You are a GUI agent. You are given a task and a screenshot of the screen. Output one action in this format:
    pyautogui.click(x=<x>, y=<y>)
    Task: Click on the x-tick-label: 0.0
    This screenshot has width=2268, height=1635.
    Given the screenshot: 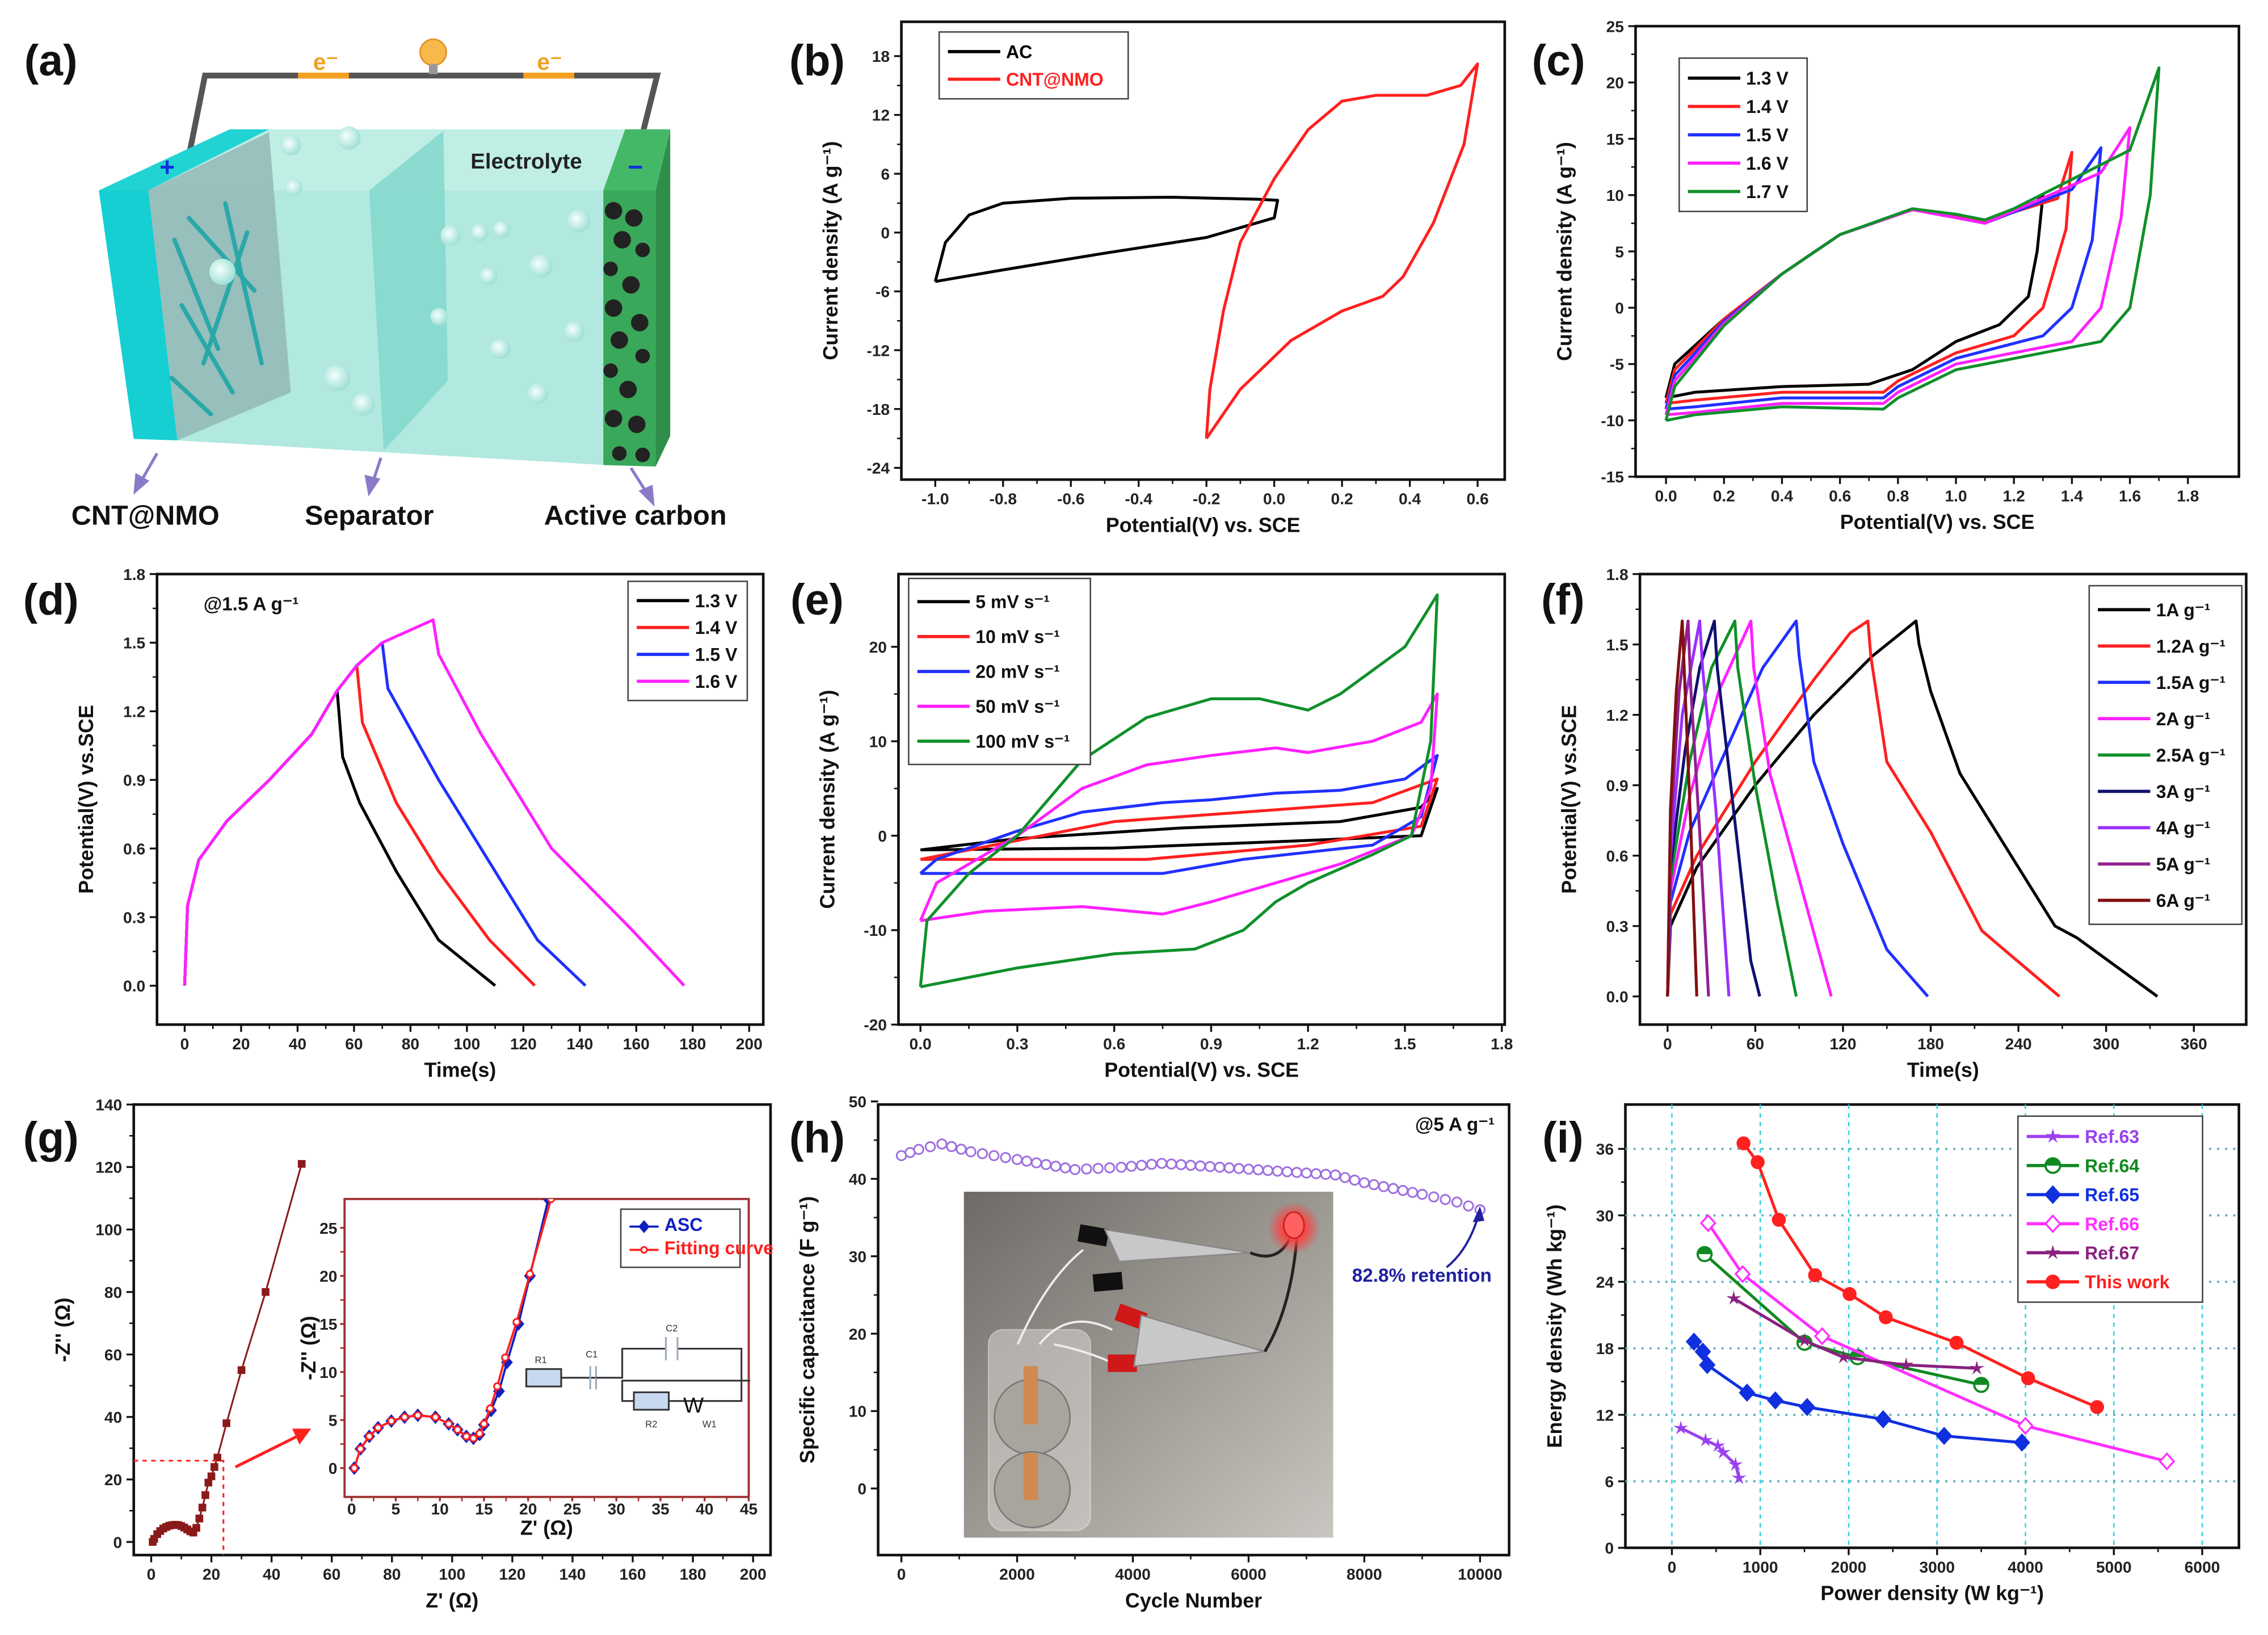 What is the action you would take?
    pyautogui.click(x=1274, y=499)
    